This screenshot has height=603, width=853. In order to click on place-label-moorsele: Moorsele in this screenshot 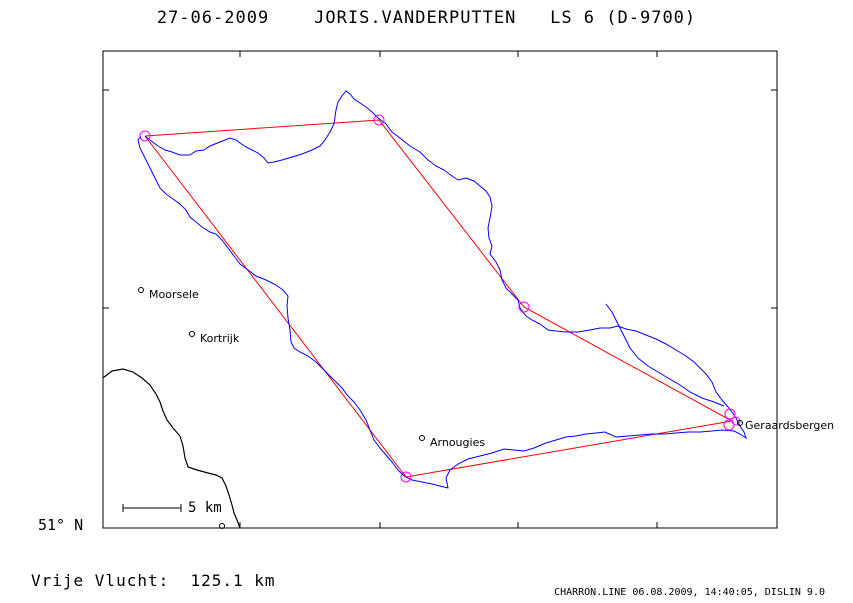, I will do `click(174, 294)`.